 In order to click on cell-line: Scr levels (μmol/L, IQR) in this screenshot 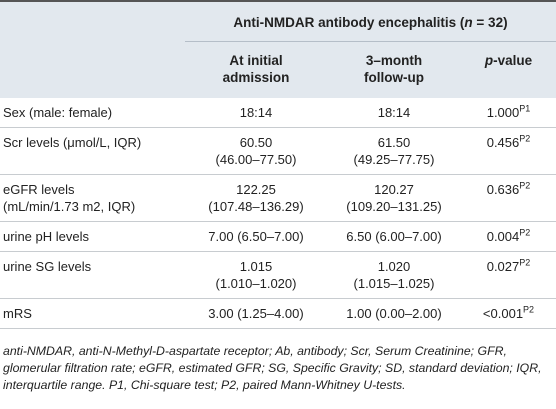, I will do `click(72, 142)`.